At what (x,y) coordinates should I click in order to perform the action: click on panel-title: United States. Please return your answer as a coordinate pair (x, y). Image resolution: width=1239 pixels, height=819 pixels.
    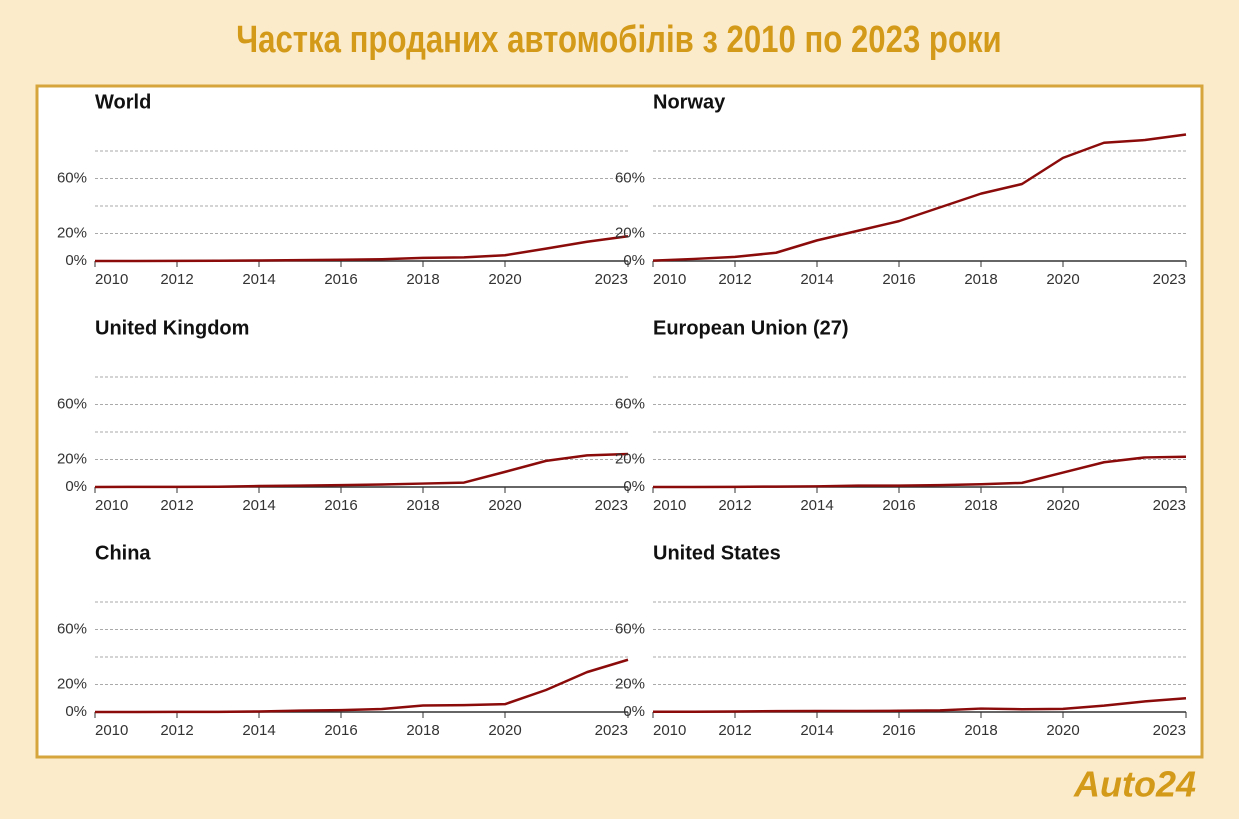
    Looking at the image, I should click on (717, 553).